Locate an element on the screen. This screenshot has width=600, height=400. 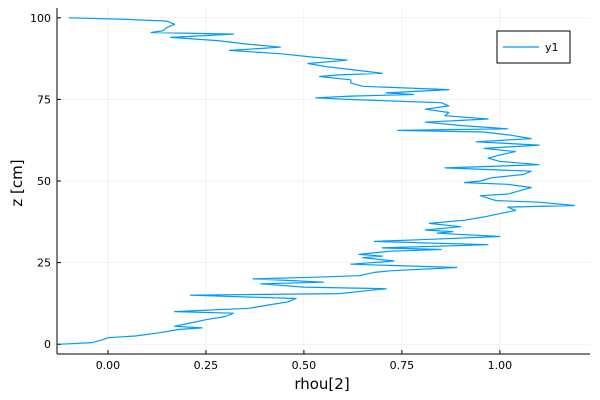
y-tick-label: 0 is located at coordinates (47, 344).